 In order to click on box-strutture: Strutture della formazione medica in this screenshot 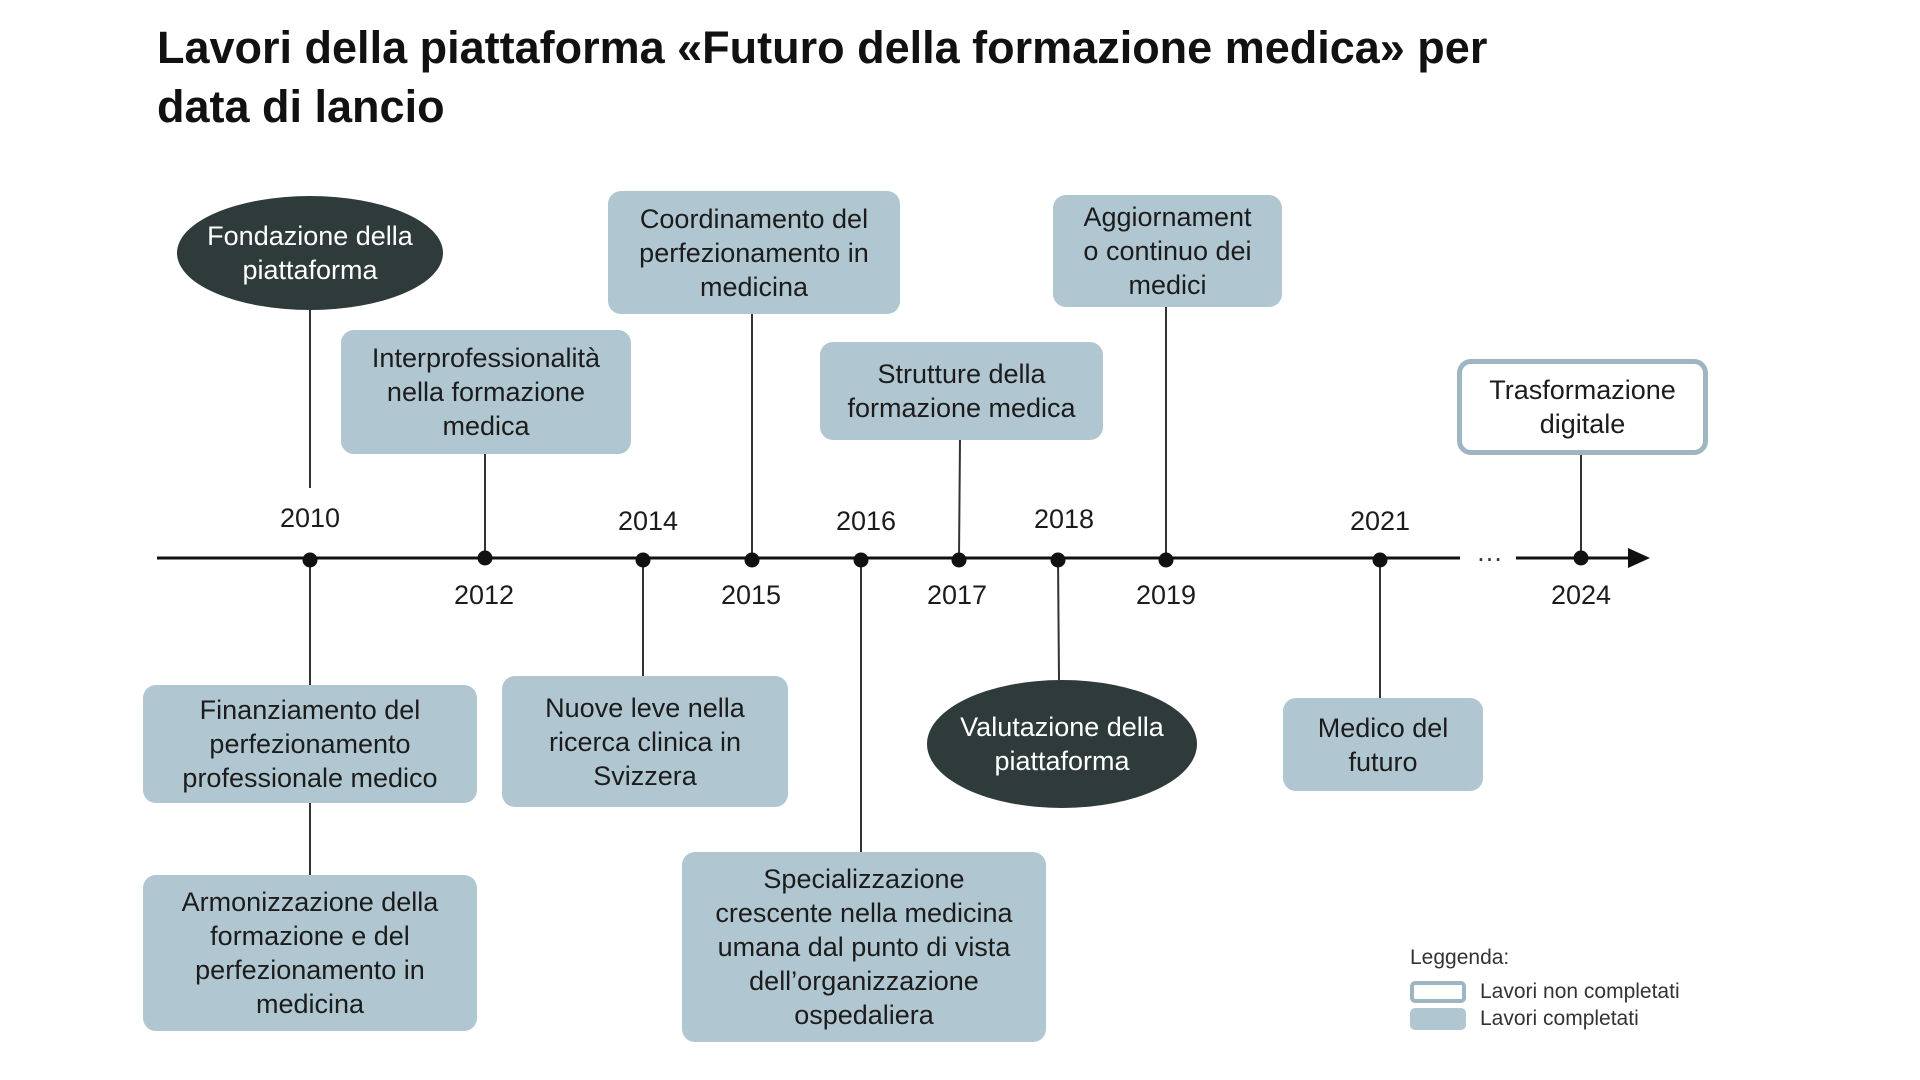, I will do `click(961, 391)`.